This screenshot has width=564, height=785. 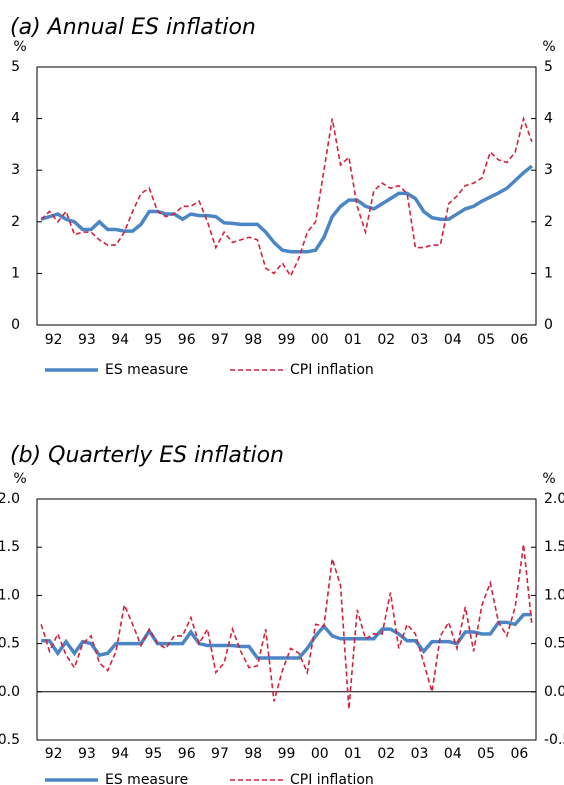 I want to click on y-tick-label: 1.0, so click(x=10, y=595).